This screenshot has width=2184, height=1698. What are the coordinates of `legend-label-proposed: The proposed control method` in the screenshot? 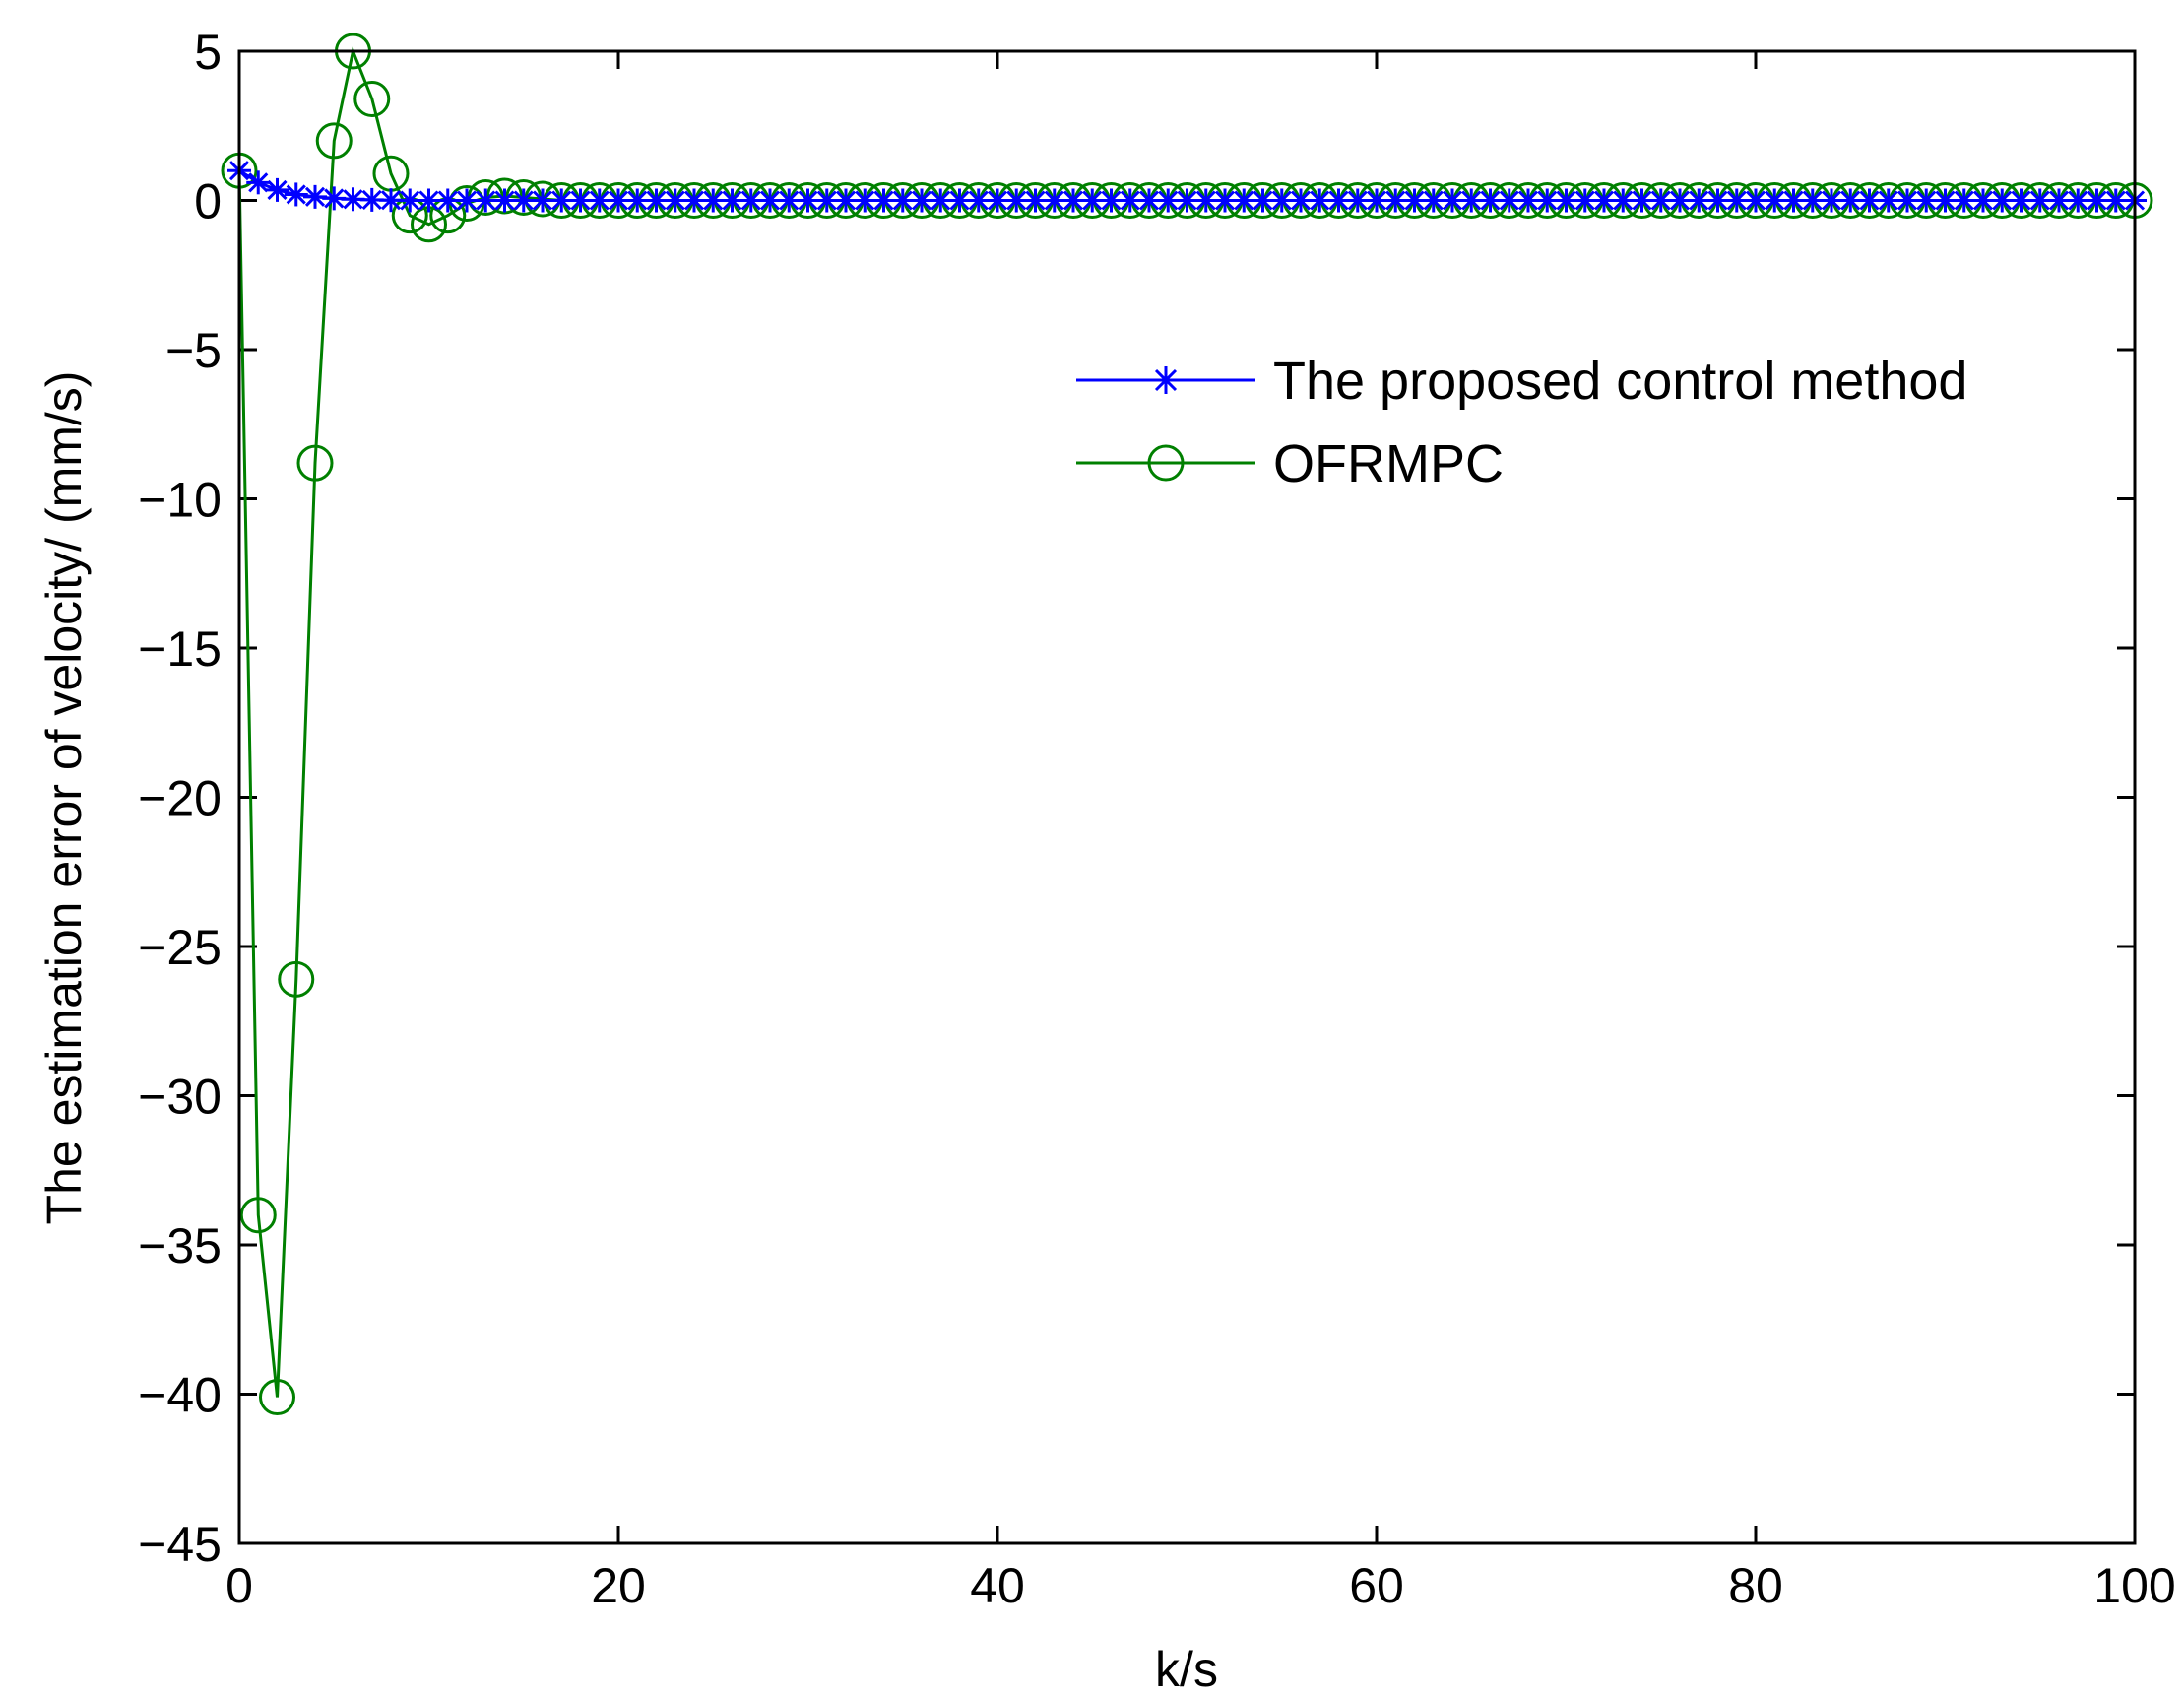 It's located at (1620, 382).